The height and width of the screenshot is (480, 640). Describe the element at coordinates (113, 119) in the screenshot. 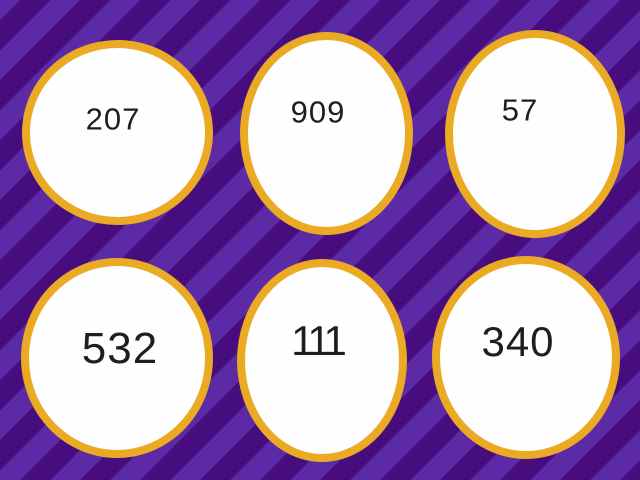

I see `circle-number-label: 207` at that location.